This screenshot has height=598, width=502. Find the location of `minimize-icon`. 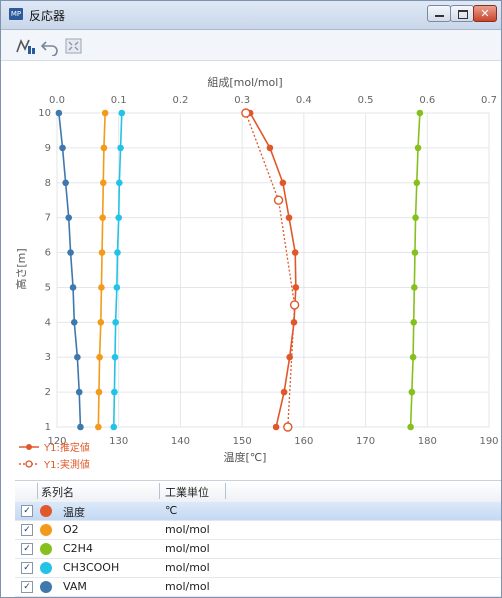

minimize-icon is located at coordinates (439, 16).